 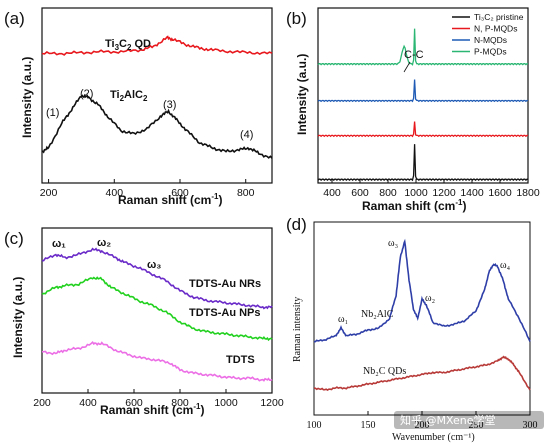 I want to click on watermark-bg, so click(x=469, y=420).